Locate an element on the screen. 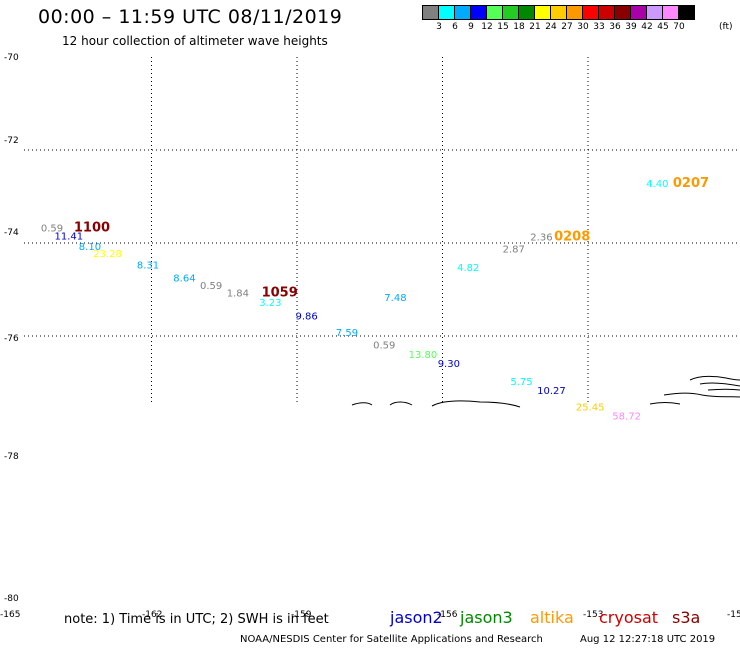  wave-height-value: 7.59 is located at coordinates (347, 333).